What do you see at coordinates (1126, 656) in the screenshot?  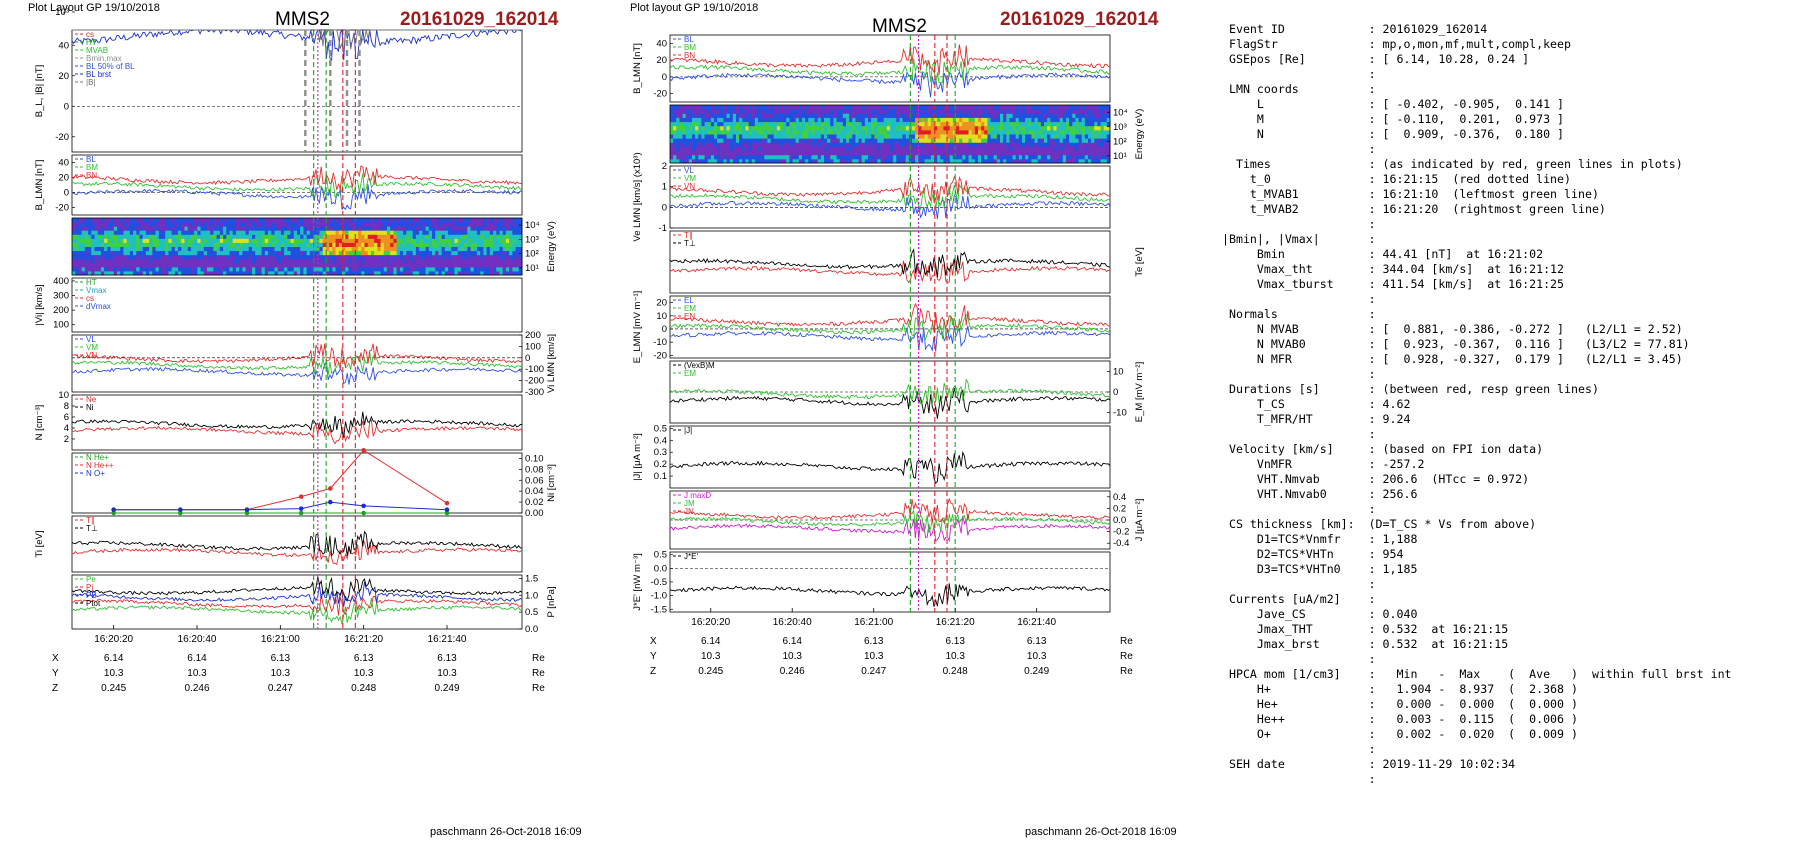 I see `ephemeris-unit: Re` at bounding box center [1126, 656].